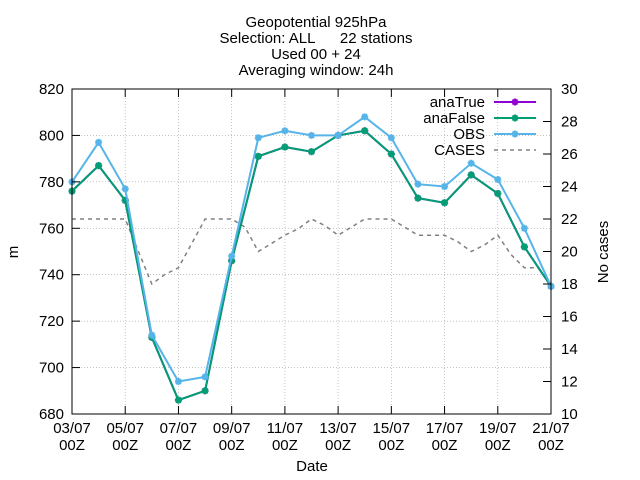  I want to click on x-tick-label: 11/07, so click(285, 428).